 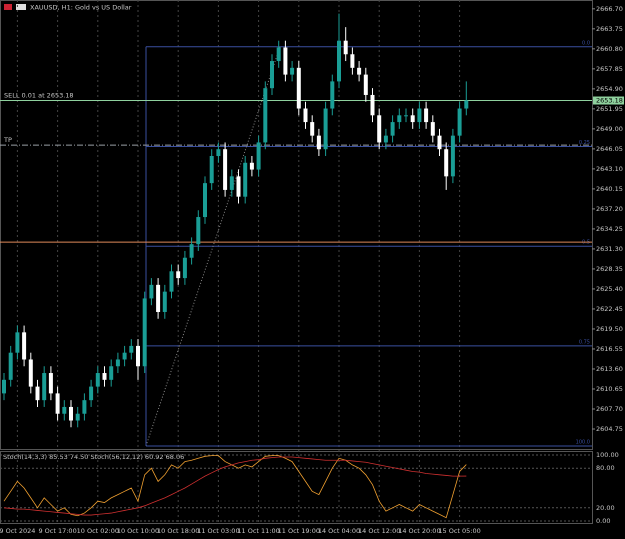 I want to click on bid-box, so click(x=608, y=100).